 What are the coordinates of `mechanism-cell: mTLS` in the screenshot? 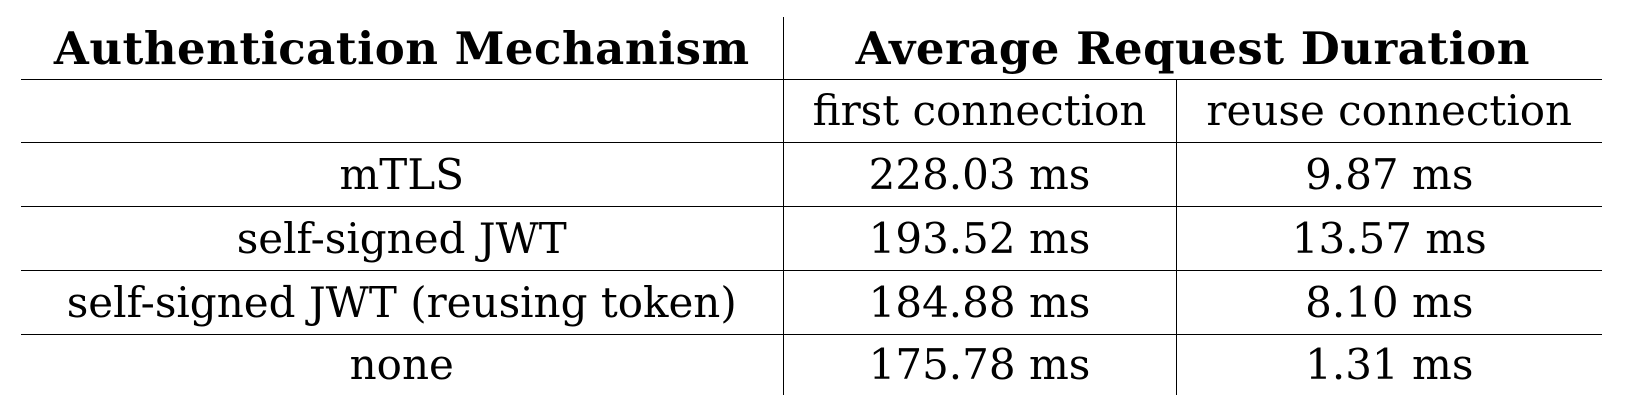 It's located at (402, 174).